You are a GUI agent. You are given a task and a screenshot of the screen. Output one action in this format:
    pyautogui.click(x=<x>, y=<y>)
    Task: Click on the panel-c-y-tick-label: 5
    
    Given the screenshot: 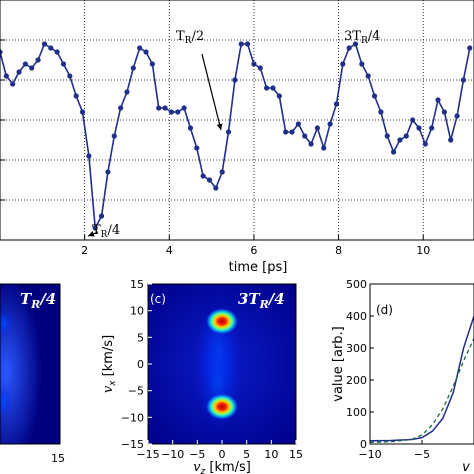 What is the action you would take?
    pyautogui.click(x=140, y=337)
    